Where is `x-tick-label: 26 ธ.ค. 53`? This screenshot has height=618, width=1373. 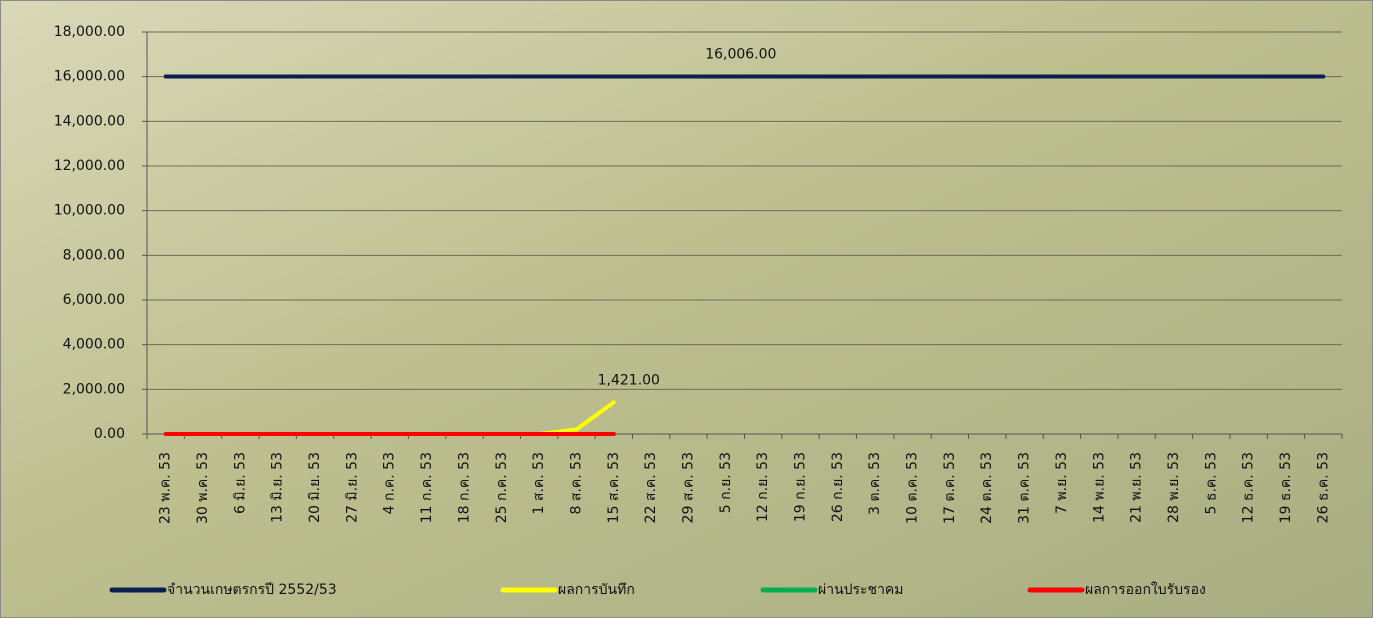
x-tick-label: 26 ธ.ค. 53 is located at coordinates (1323, 487).